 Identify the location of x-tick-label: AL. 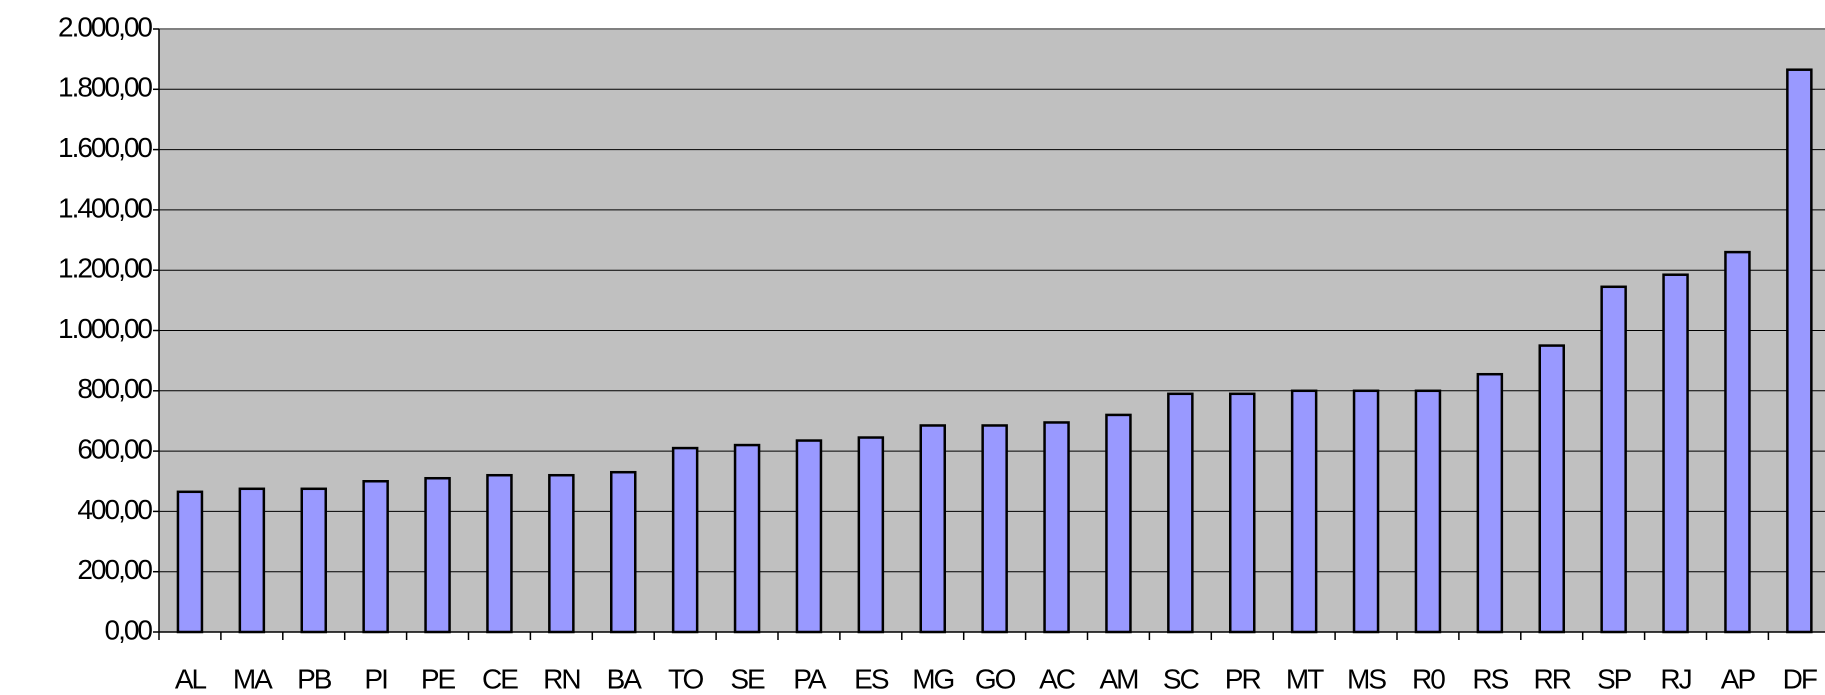
(191, 678).